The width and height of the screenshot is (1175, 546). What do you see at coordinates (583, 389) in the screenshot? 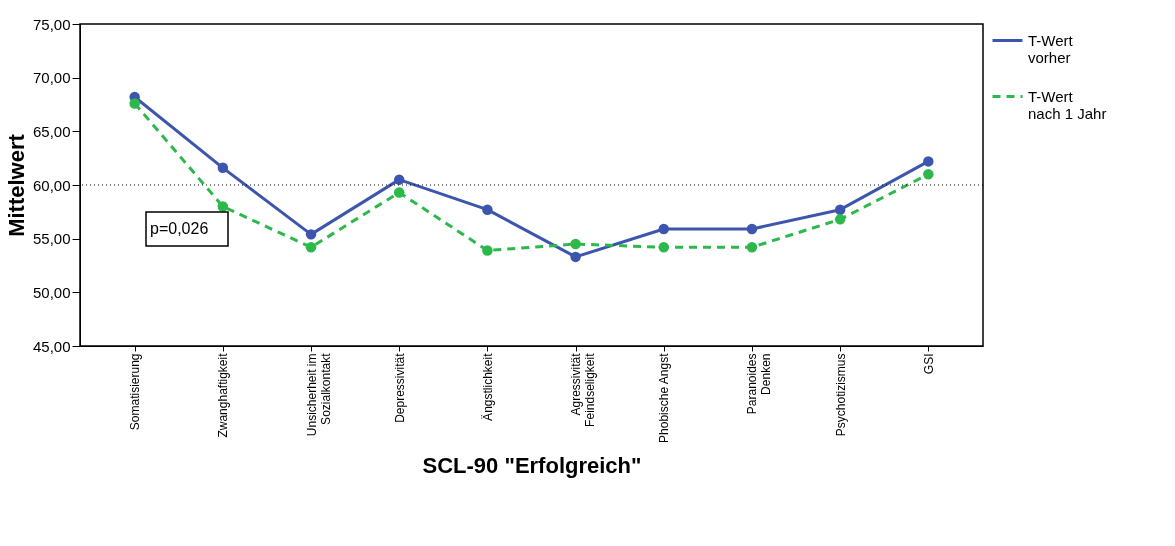
I see `x-tick-label: Agressivität Feindseligkeit` at bounding box center [583, 389].